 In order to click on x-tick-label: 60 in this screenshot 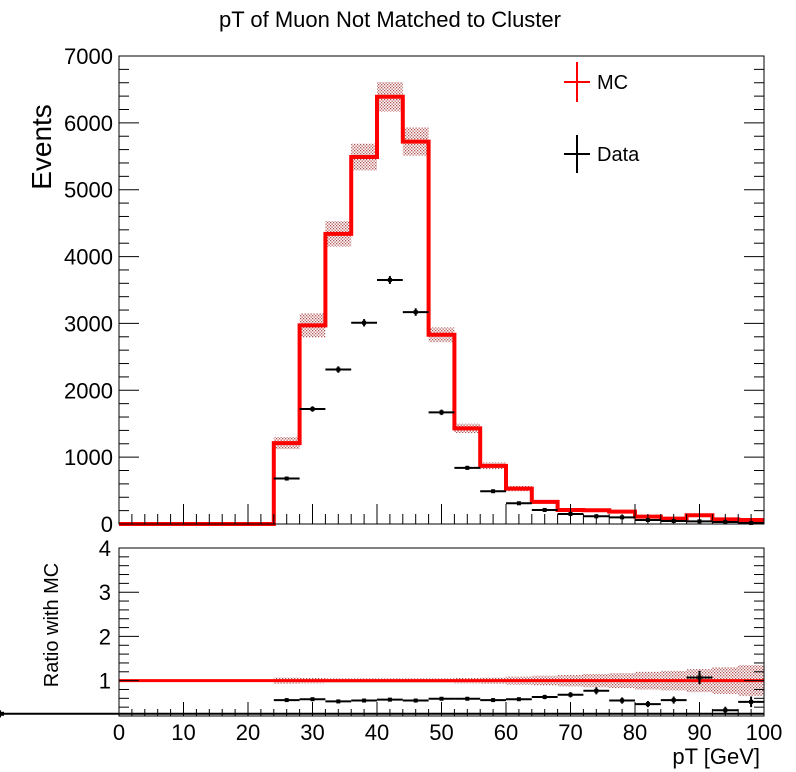, I will do `click(506, 732)`.